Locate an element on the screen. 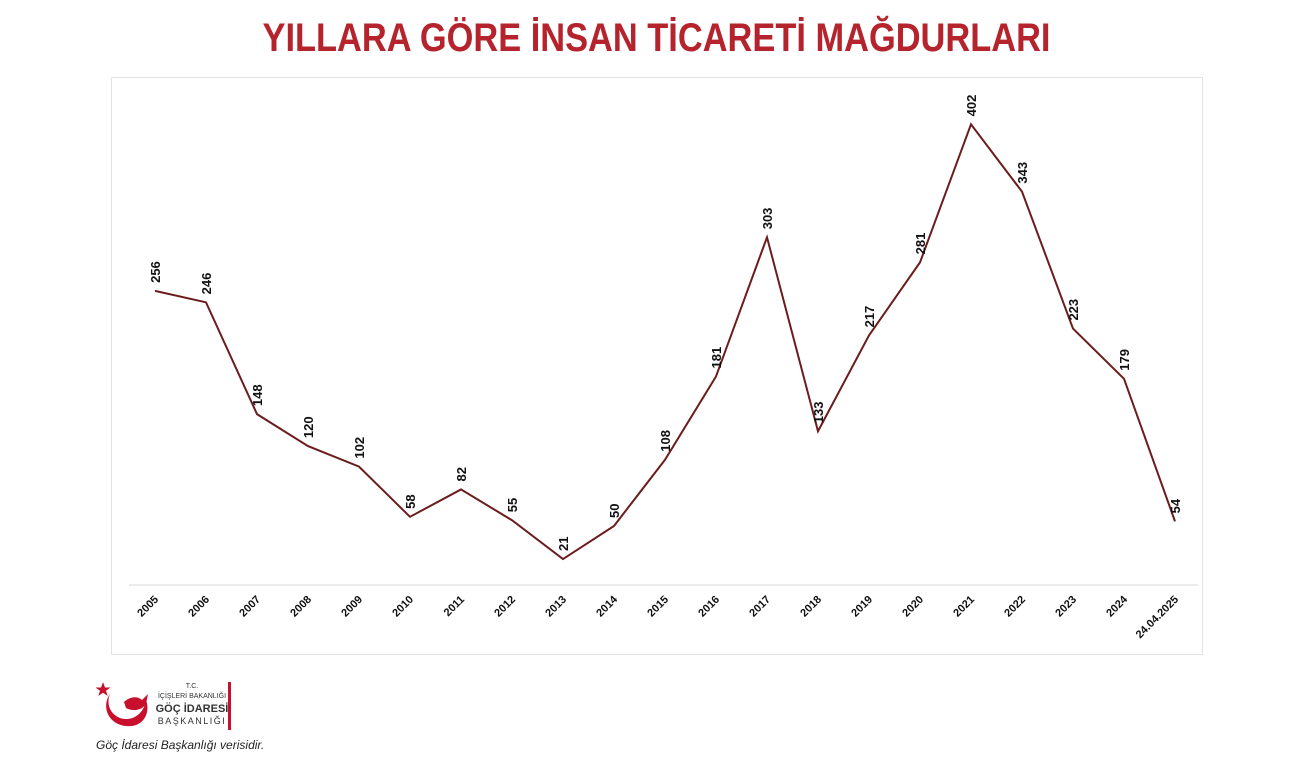  data-label: 256 is located at coordinates (155, 272).